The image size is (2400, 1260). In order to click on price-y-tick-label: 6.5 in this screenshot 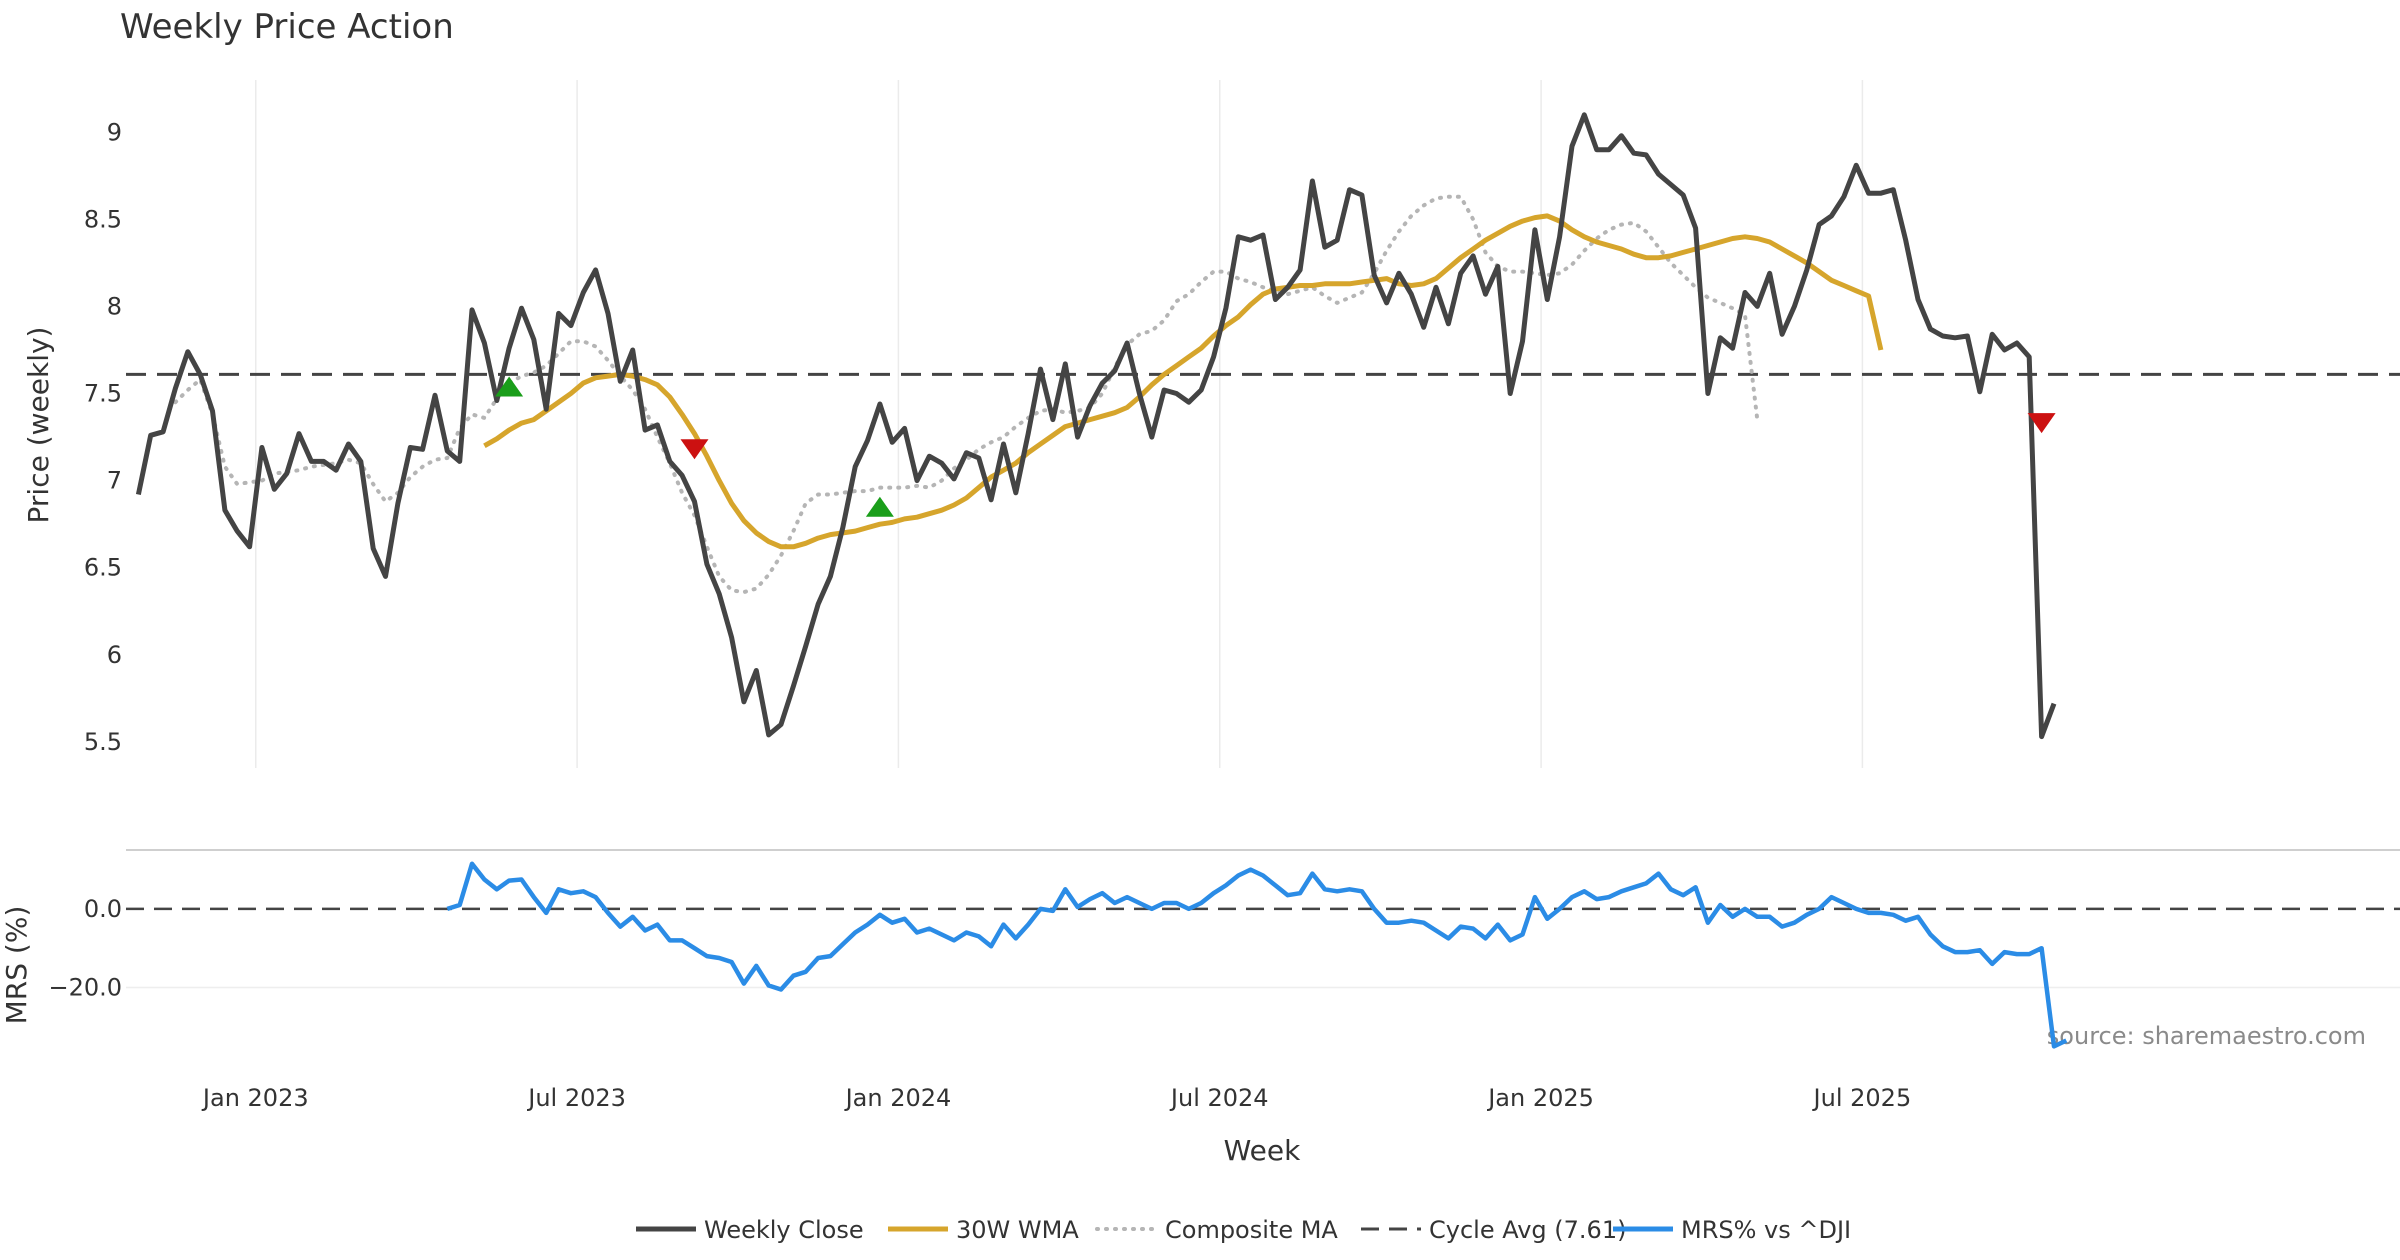, I will do `click(103, 568)`.